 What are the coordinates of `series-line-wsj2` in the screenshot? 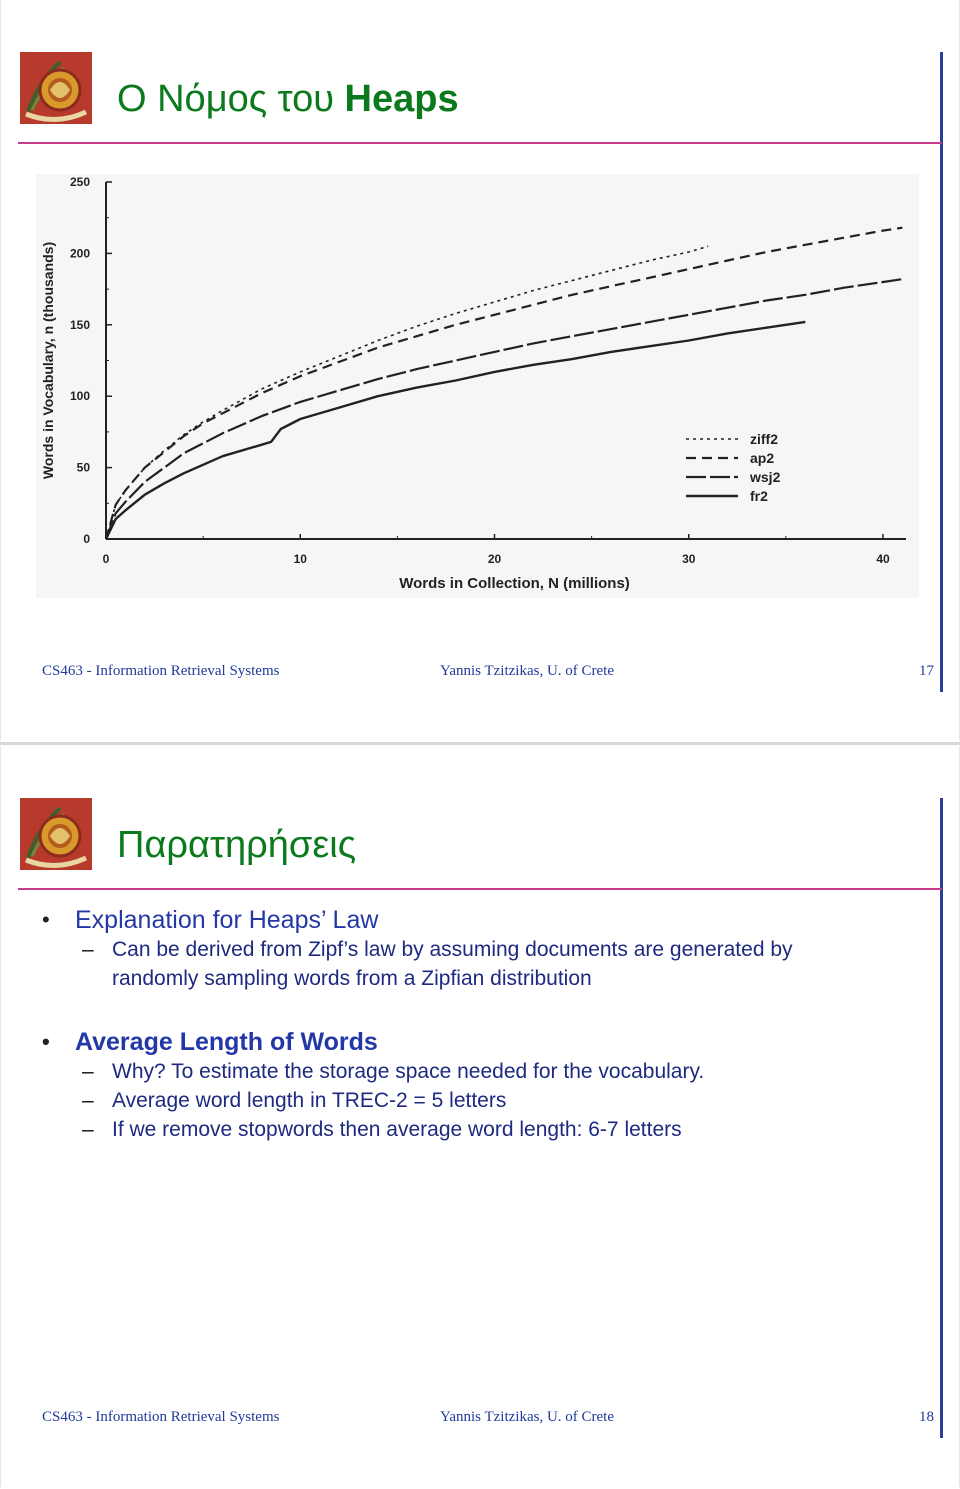 It's located at (503, 409).